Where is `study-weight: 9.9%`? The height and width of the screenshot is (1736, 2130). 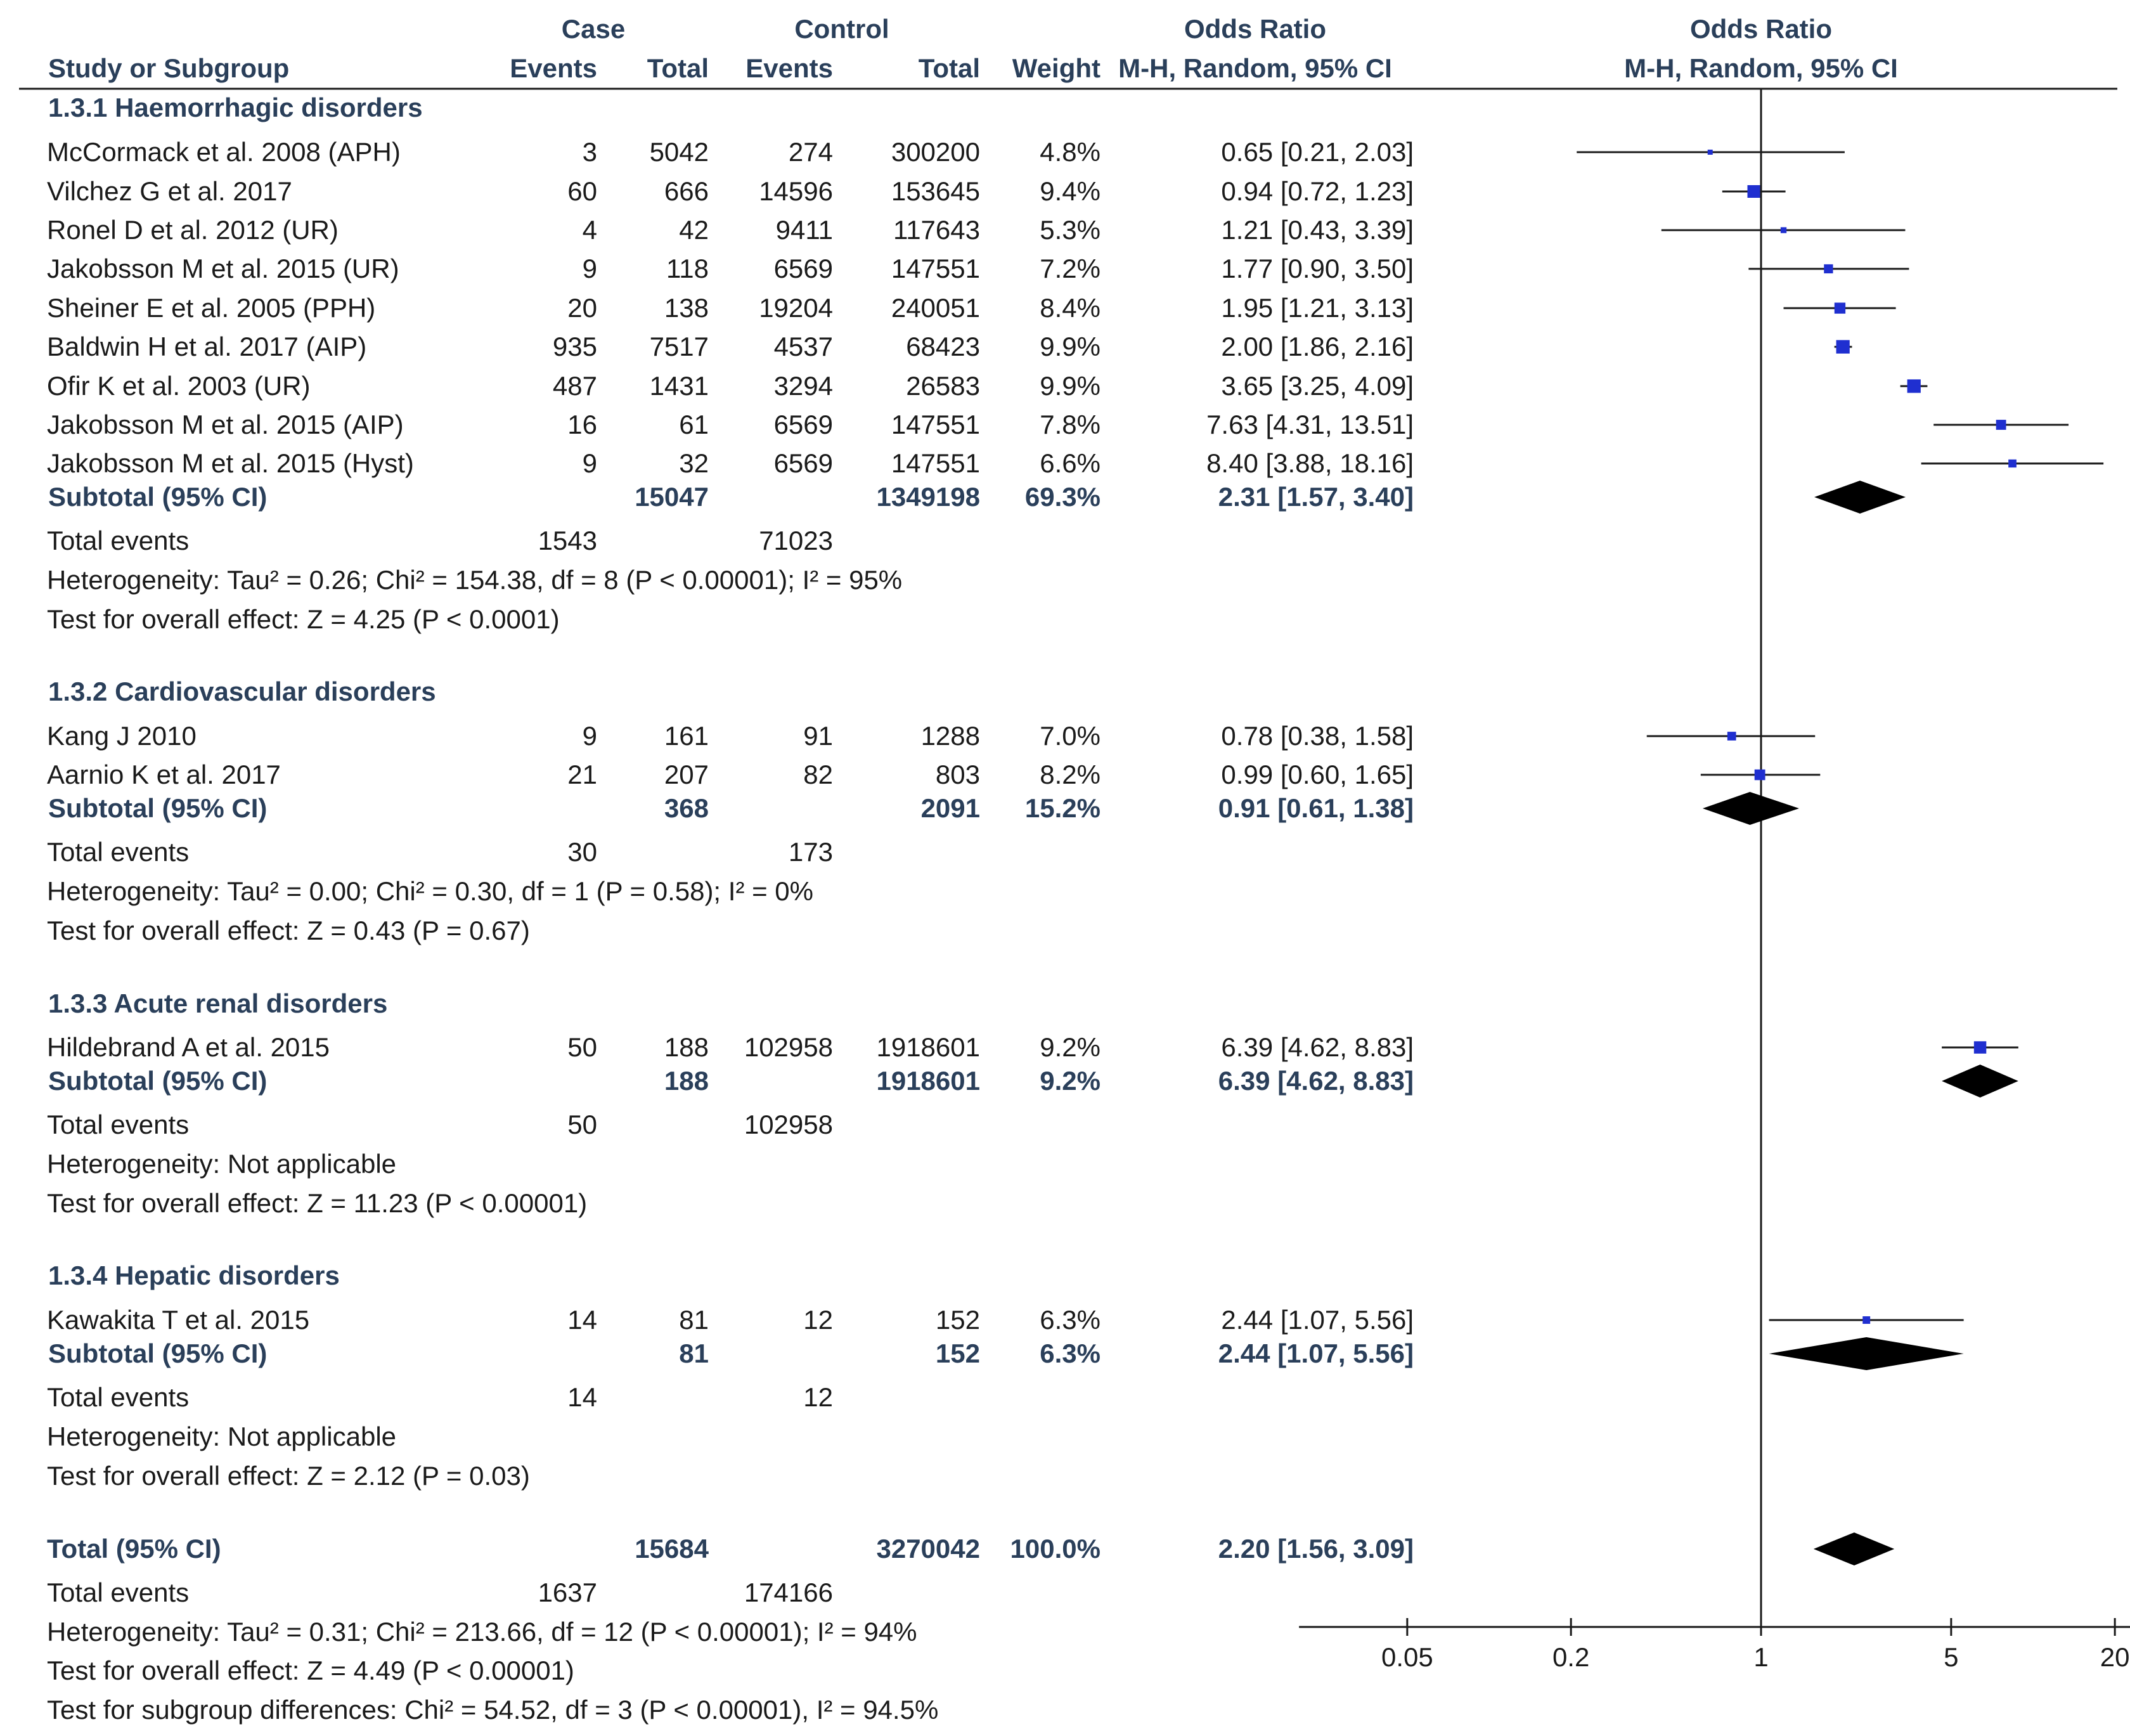
study-weight: 9.9% is located at coordinates (1070, 346).